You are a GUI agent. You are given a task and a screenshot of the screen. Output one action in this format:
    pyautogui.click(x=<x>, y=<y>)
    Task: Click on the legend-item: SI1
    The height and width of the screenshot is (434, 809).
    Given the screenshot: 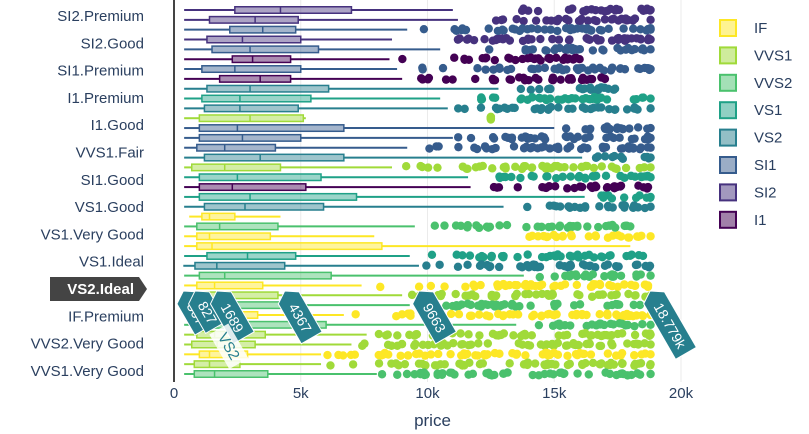 What is the action you would take?
    pyautogui.click(x=748, y=165)
    